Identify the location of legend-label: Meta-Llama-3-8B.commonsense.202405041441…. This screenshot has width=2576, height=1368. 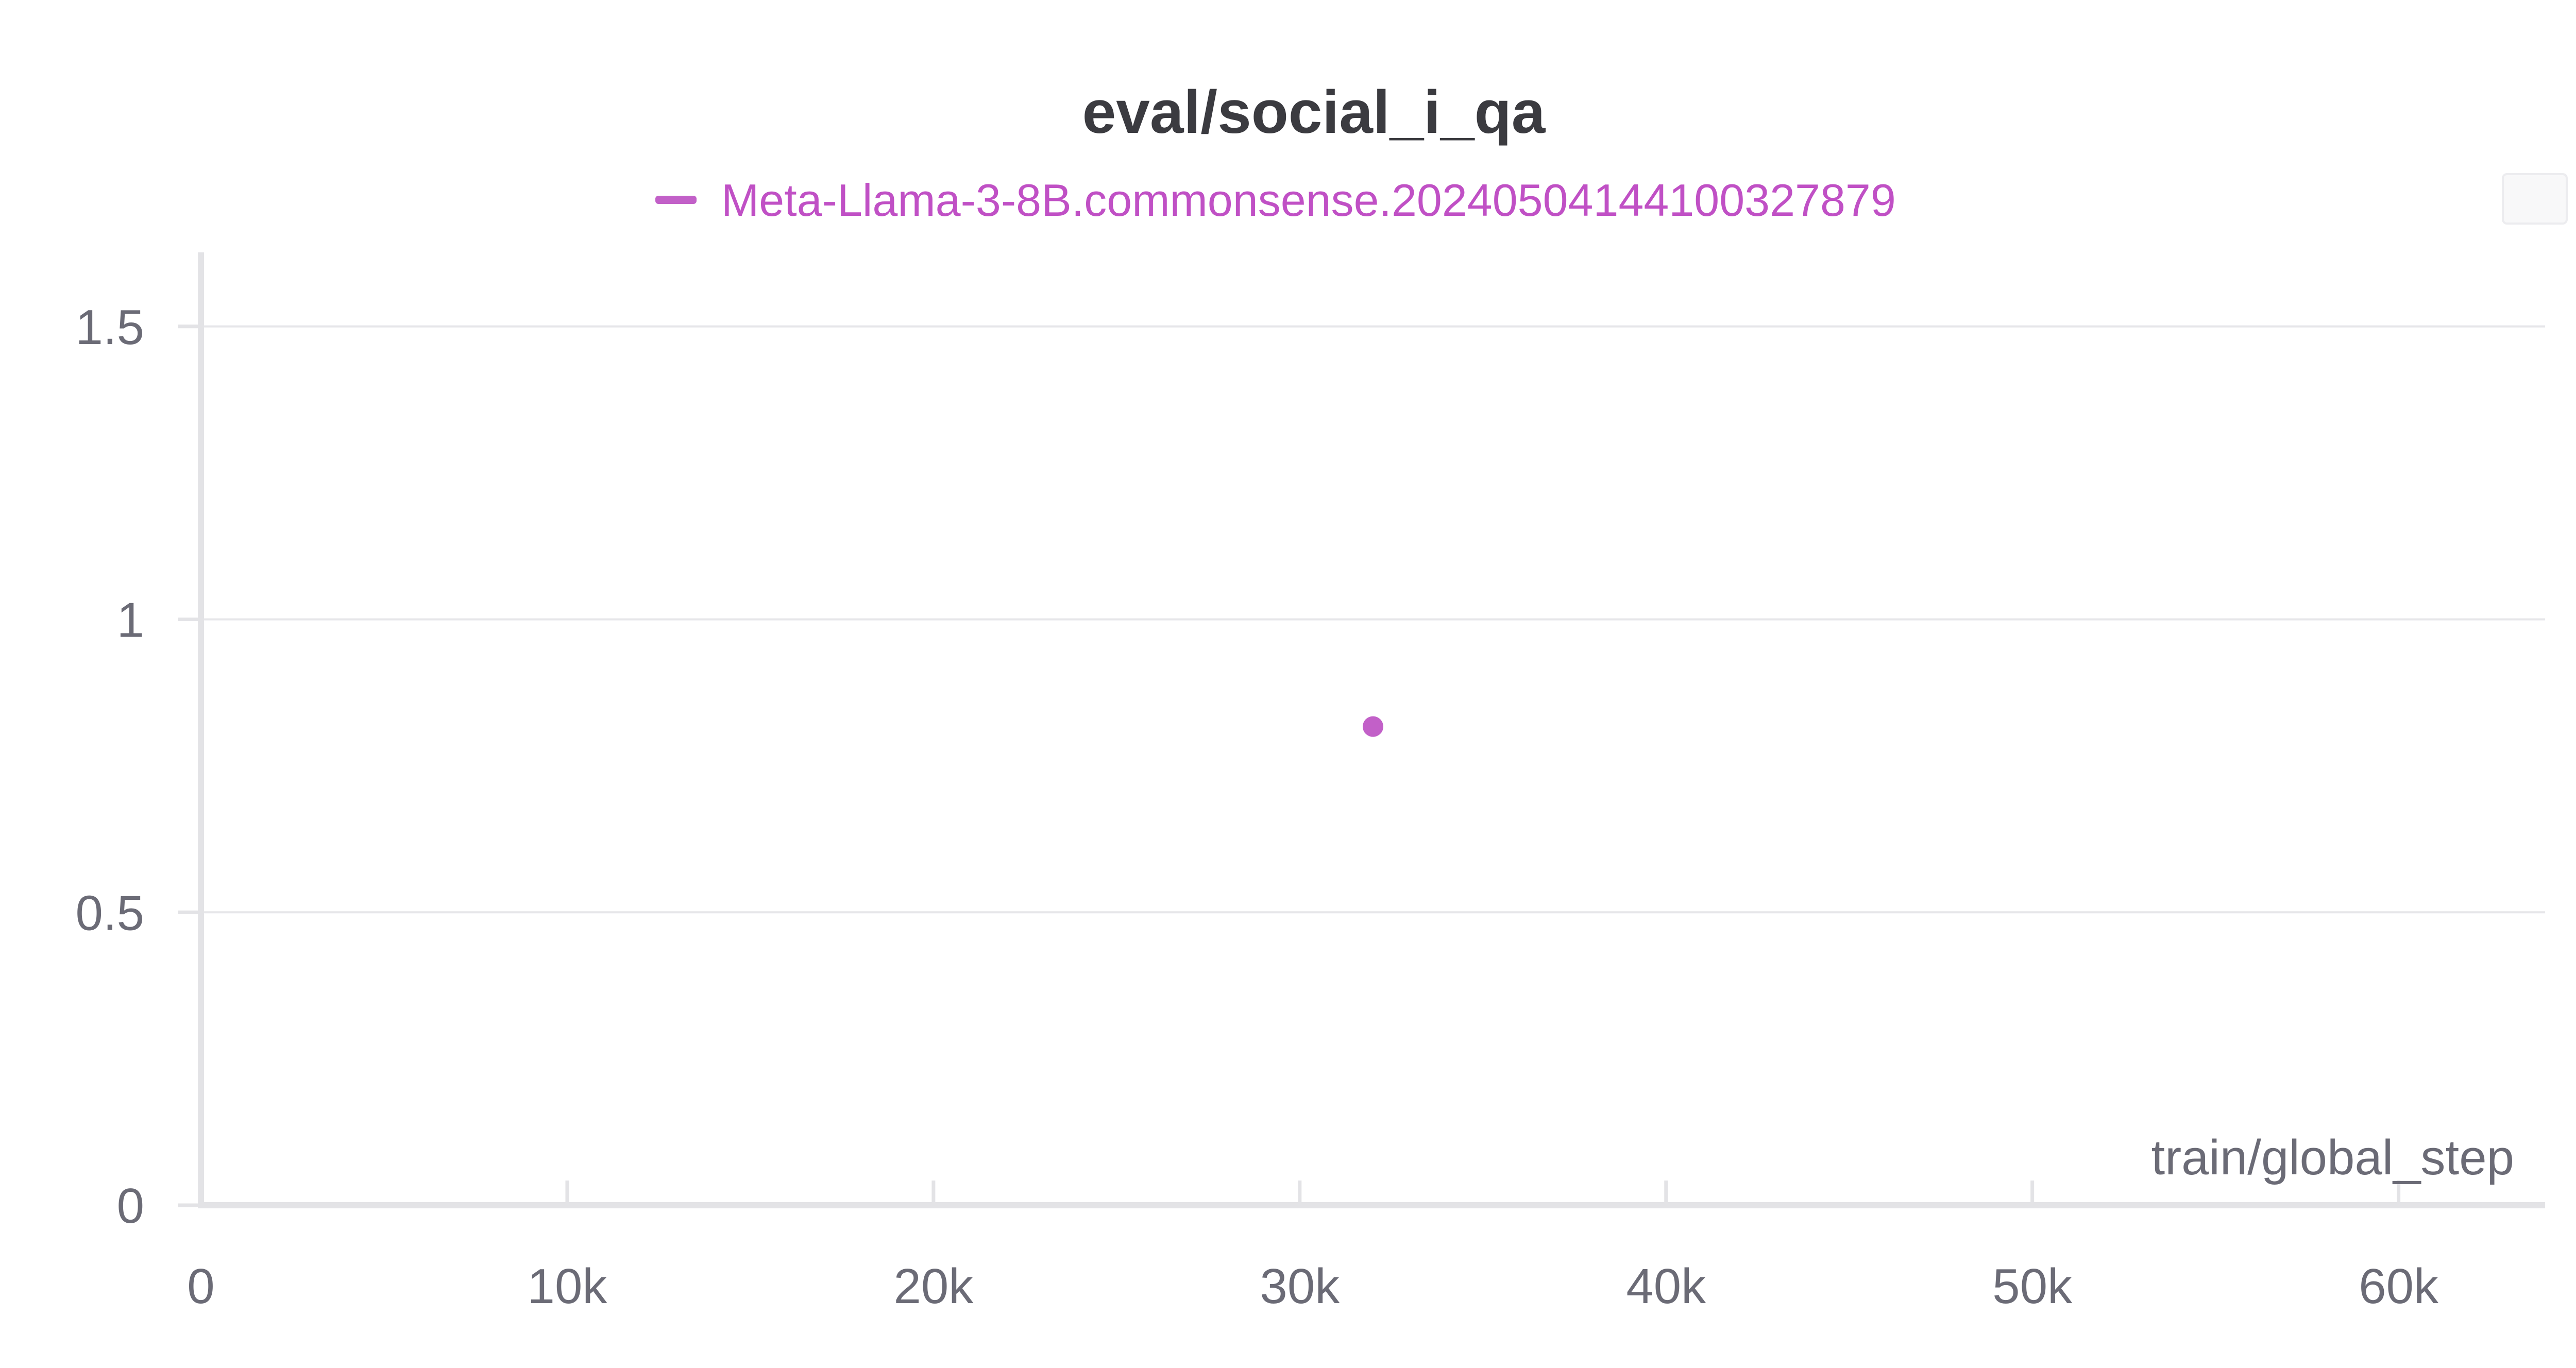
(1308, 200).